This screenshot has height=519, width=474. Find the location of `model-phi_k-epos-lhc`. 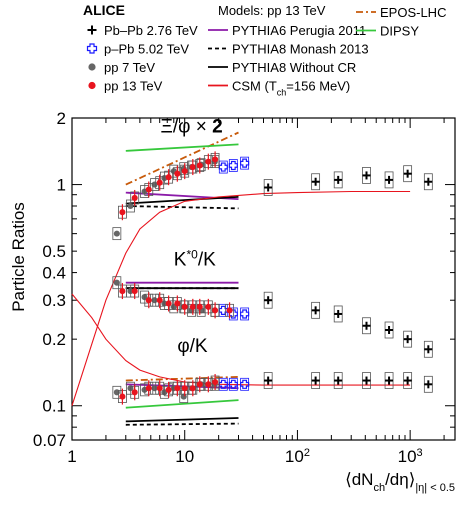

model-phi_k-epos-lhc is located at coordinates (182, 379).